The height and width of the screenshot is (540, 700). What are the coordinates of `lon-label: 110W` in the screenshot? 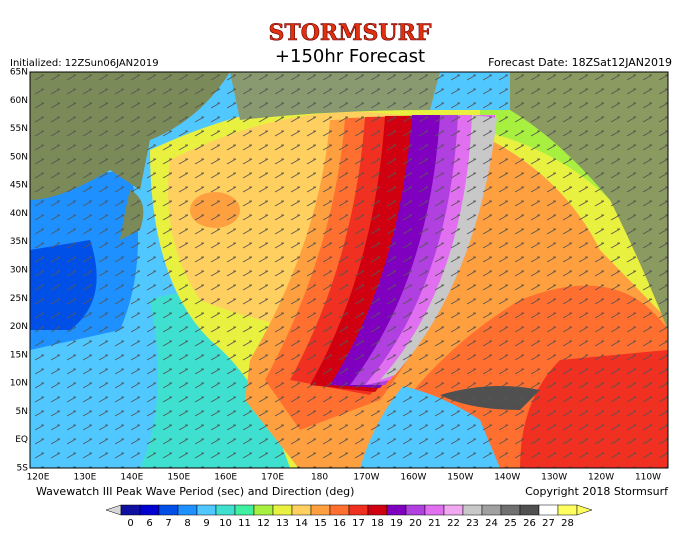 It's located at (648, 478).